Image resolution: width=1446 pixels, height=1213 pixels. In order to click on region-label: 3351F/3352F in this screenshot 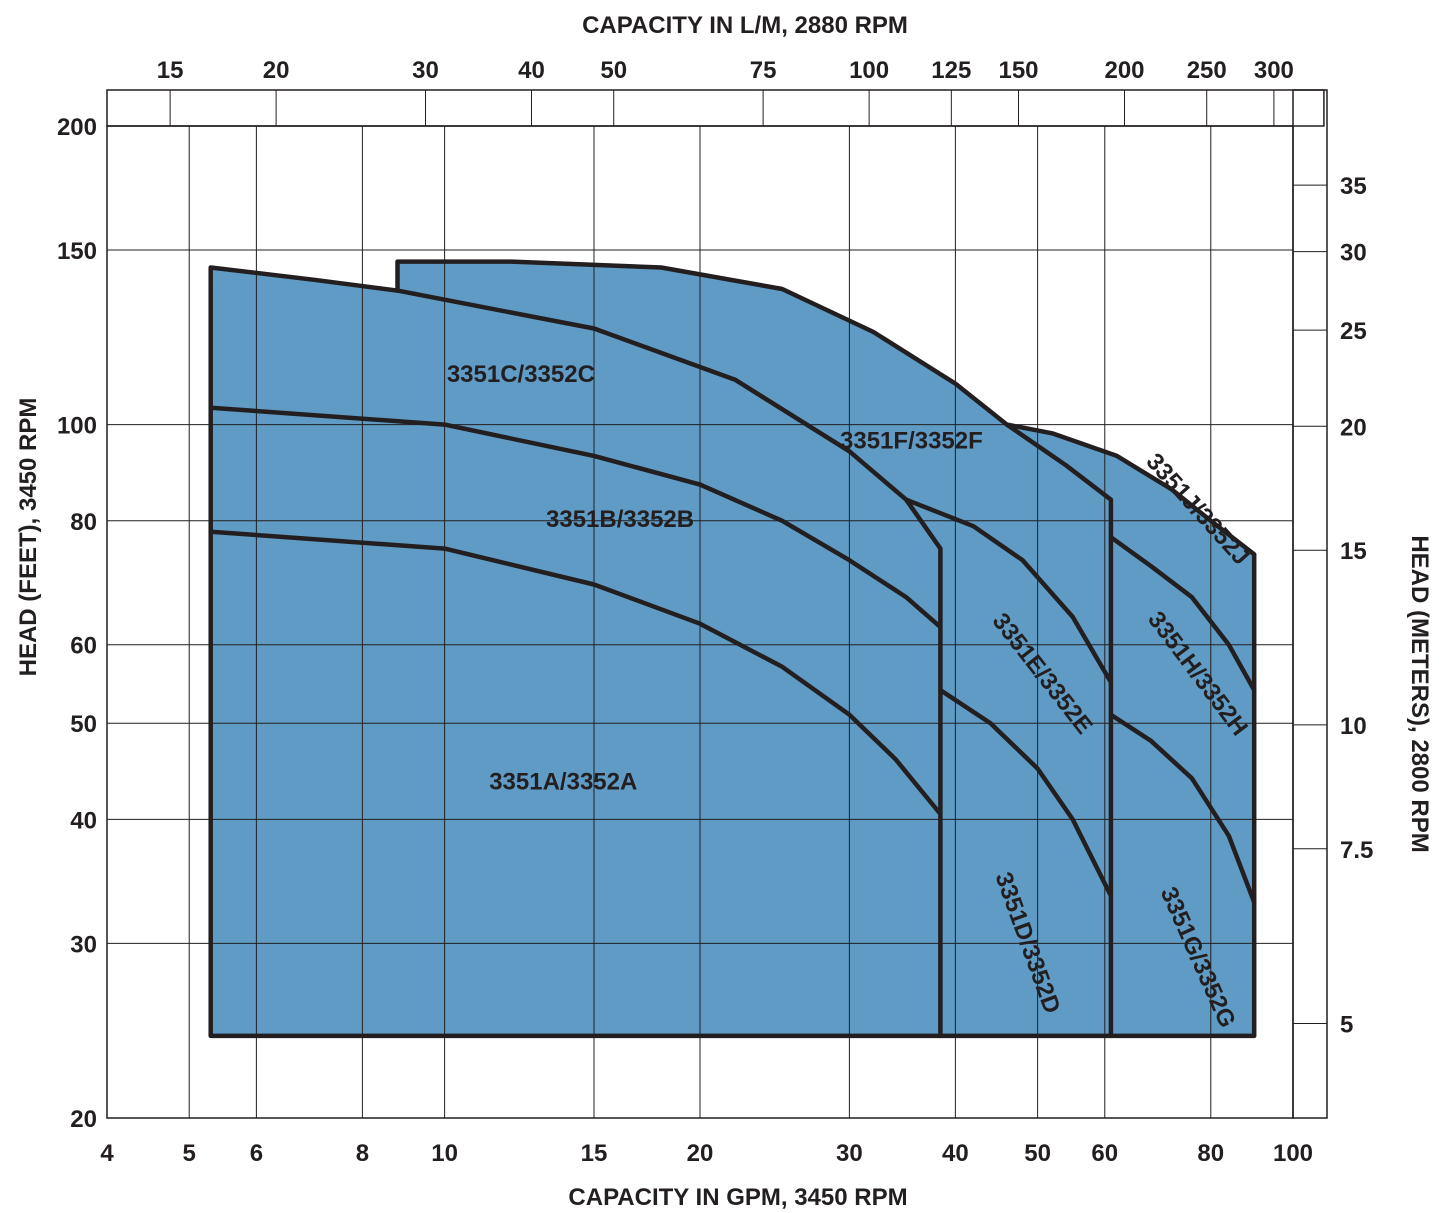, I will do `click(911, 441)`.